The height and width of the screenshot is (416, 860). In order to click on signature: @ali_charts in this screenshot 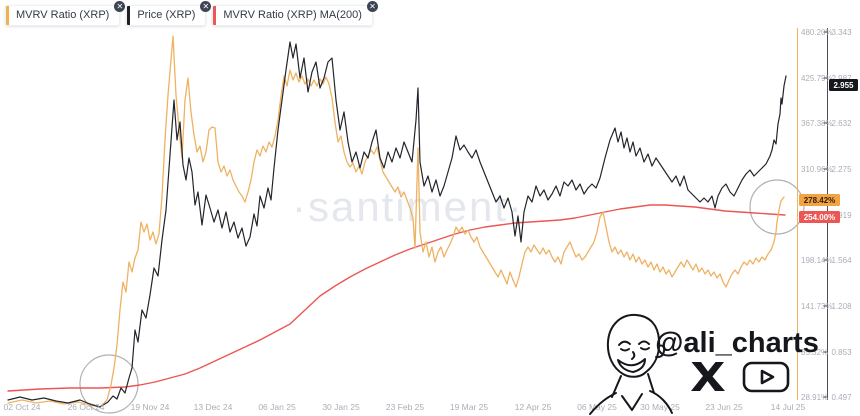, I will do `click(704, 364)`.